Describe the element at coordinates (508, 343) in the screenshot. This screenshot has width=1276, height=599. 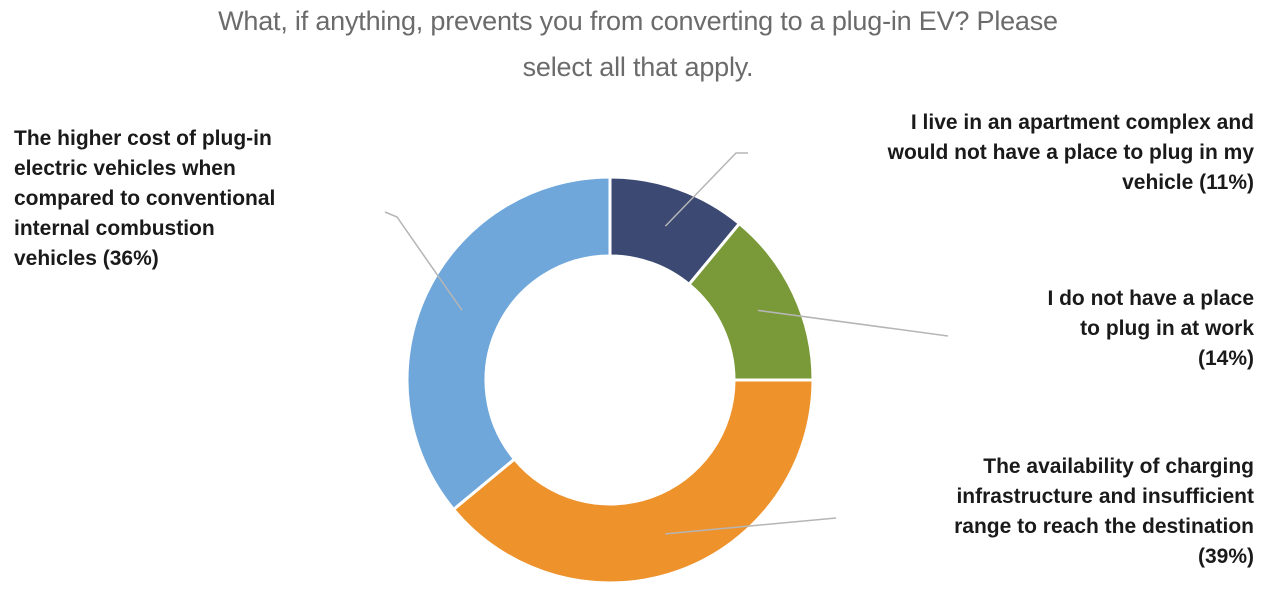
I see `donut-slice-cost` at that location.